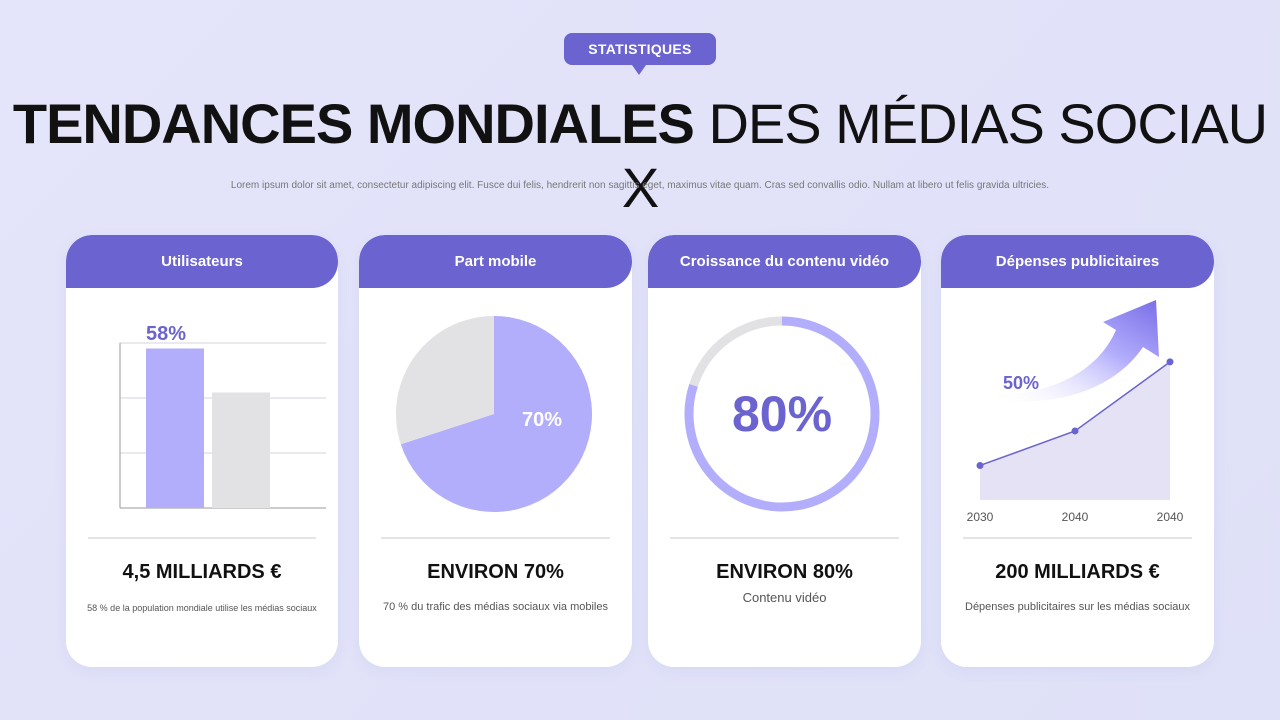  Describe the element at coordinates (1021, 383) in the screenshot. I see `growth-label: 50%` at that location.